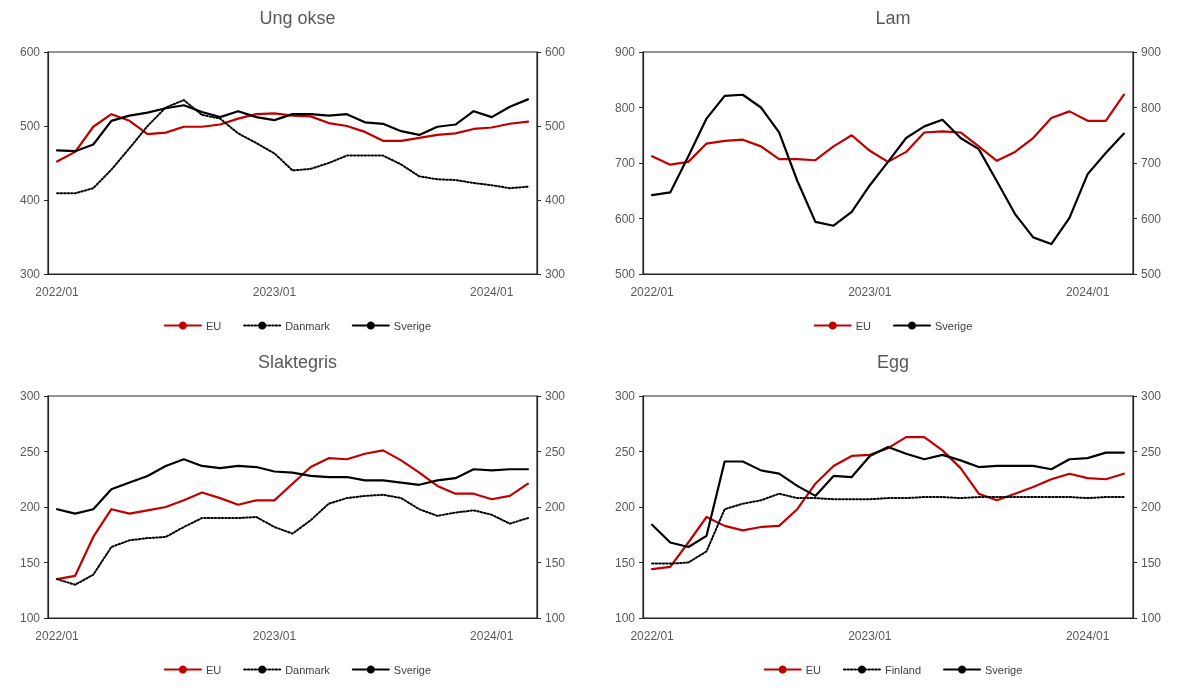  Describe the element at coordinates (1151, 52) in the screenshot. I see `y2-tick-label: 900` at that location.